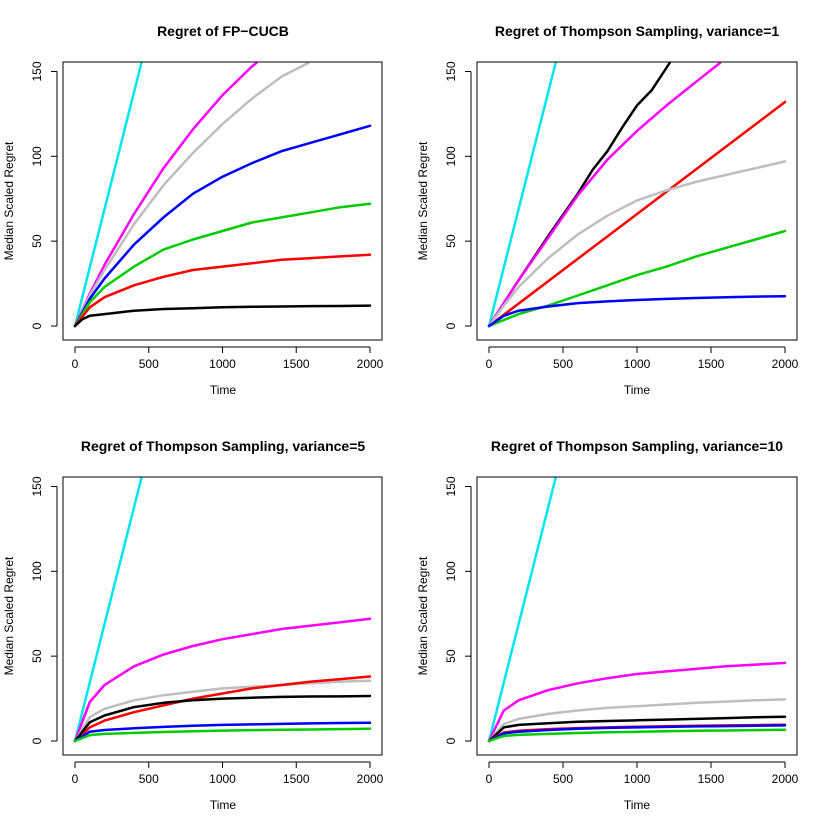 The height and width of the screenshot is (830, 830). Describe the element at coordinates (637, 31) in the screenshot. I see `chart-title: Regret of Thompson Sampling, variance=1` at that location.